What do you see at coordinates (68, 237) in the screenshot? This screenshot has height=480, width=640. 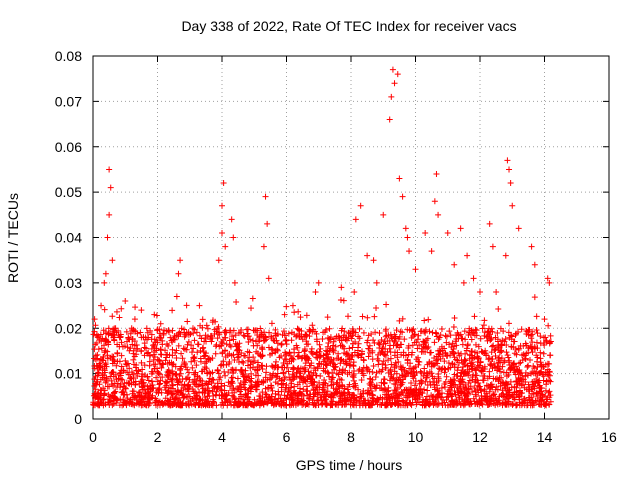 I see `y-tick-labels: 0 0.01 0.02 0.03 0.04 0.05 0.06 0.07 0.08` at bounding box center [68, 237].